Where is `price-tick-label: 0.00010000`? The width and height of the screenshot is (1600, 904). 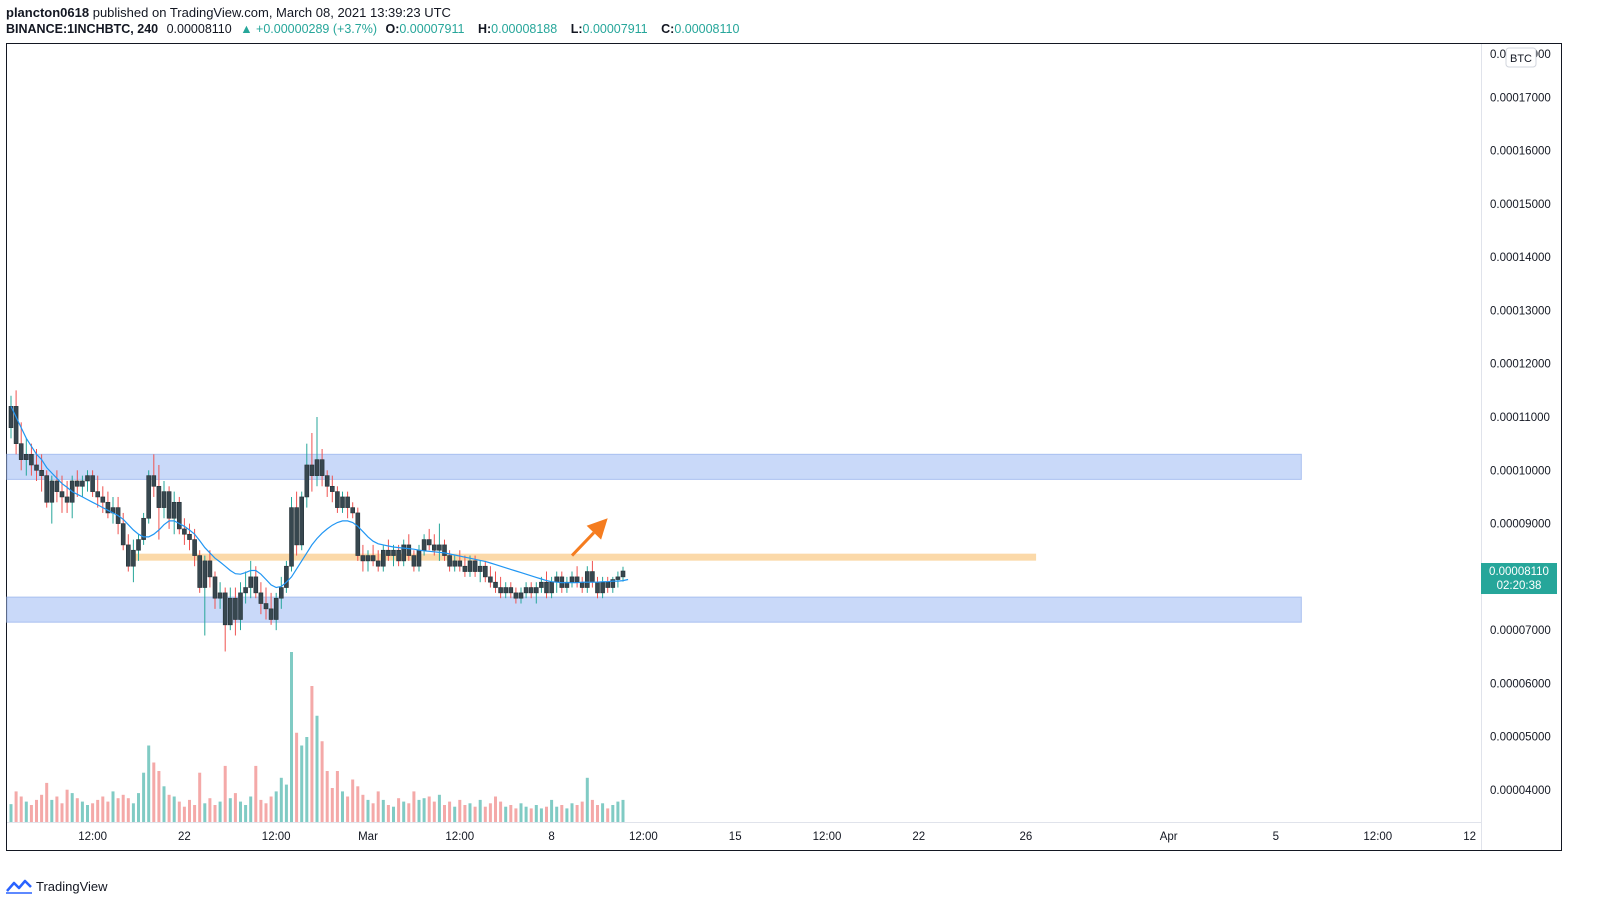 price-tick-label: 0.00010000 is located at coordinates (1520, 471).